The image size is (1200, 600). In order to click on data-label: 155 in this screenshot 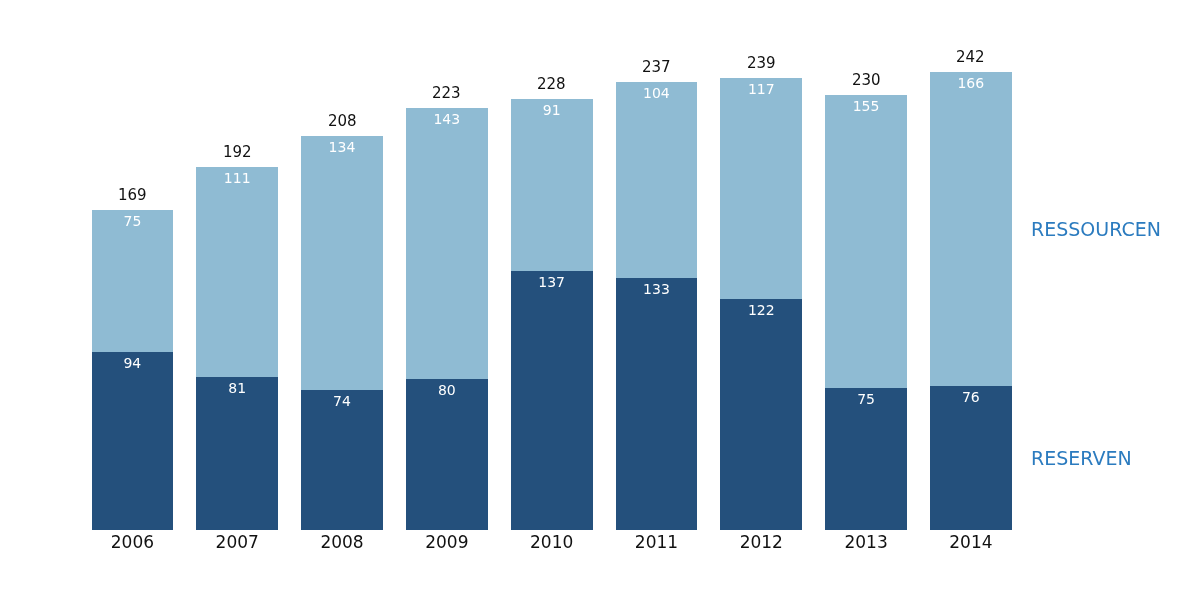, I will do `click(866, 105)`.